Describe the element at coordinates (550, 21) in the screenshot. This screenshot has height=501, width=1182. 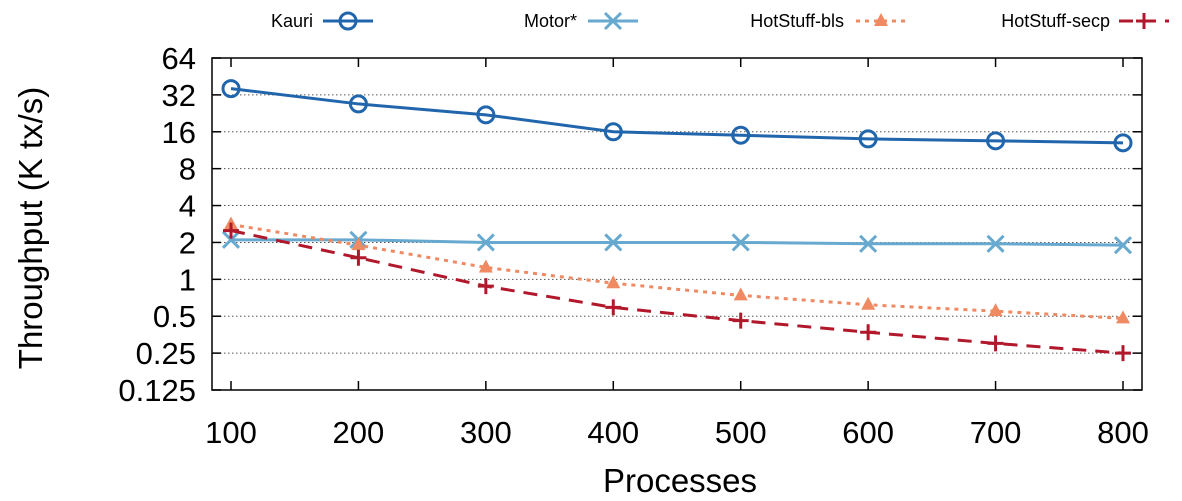
I see `legend-label: Motor*` at that location.